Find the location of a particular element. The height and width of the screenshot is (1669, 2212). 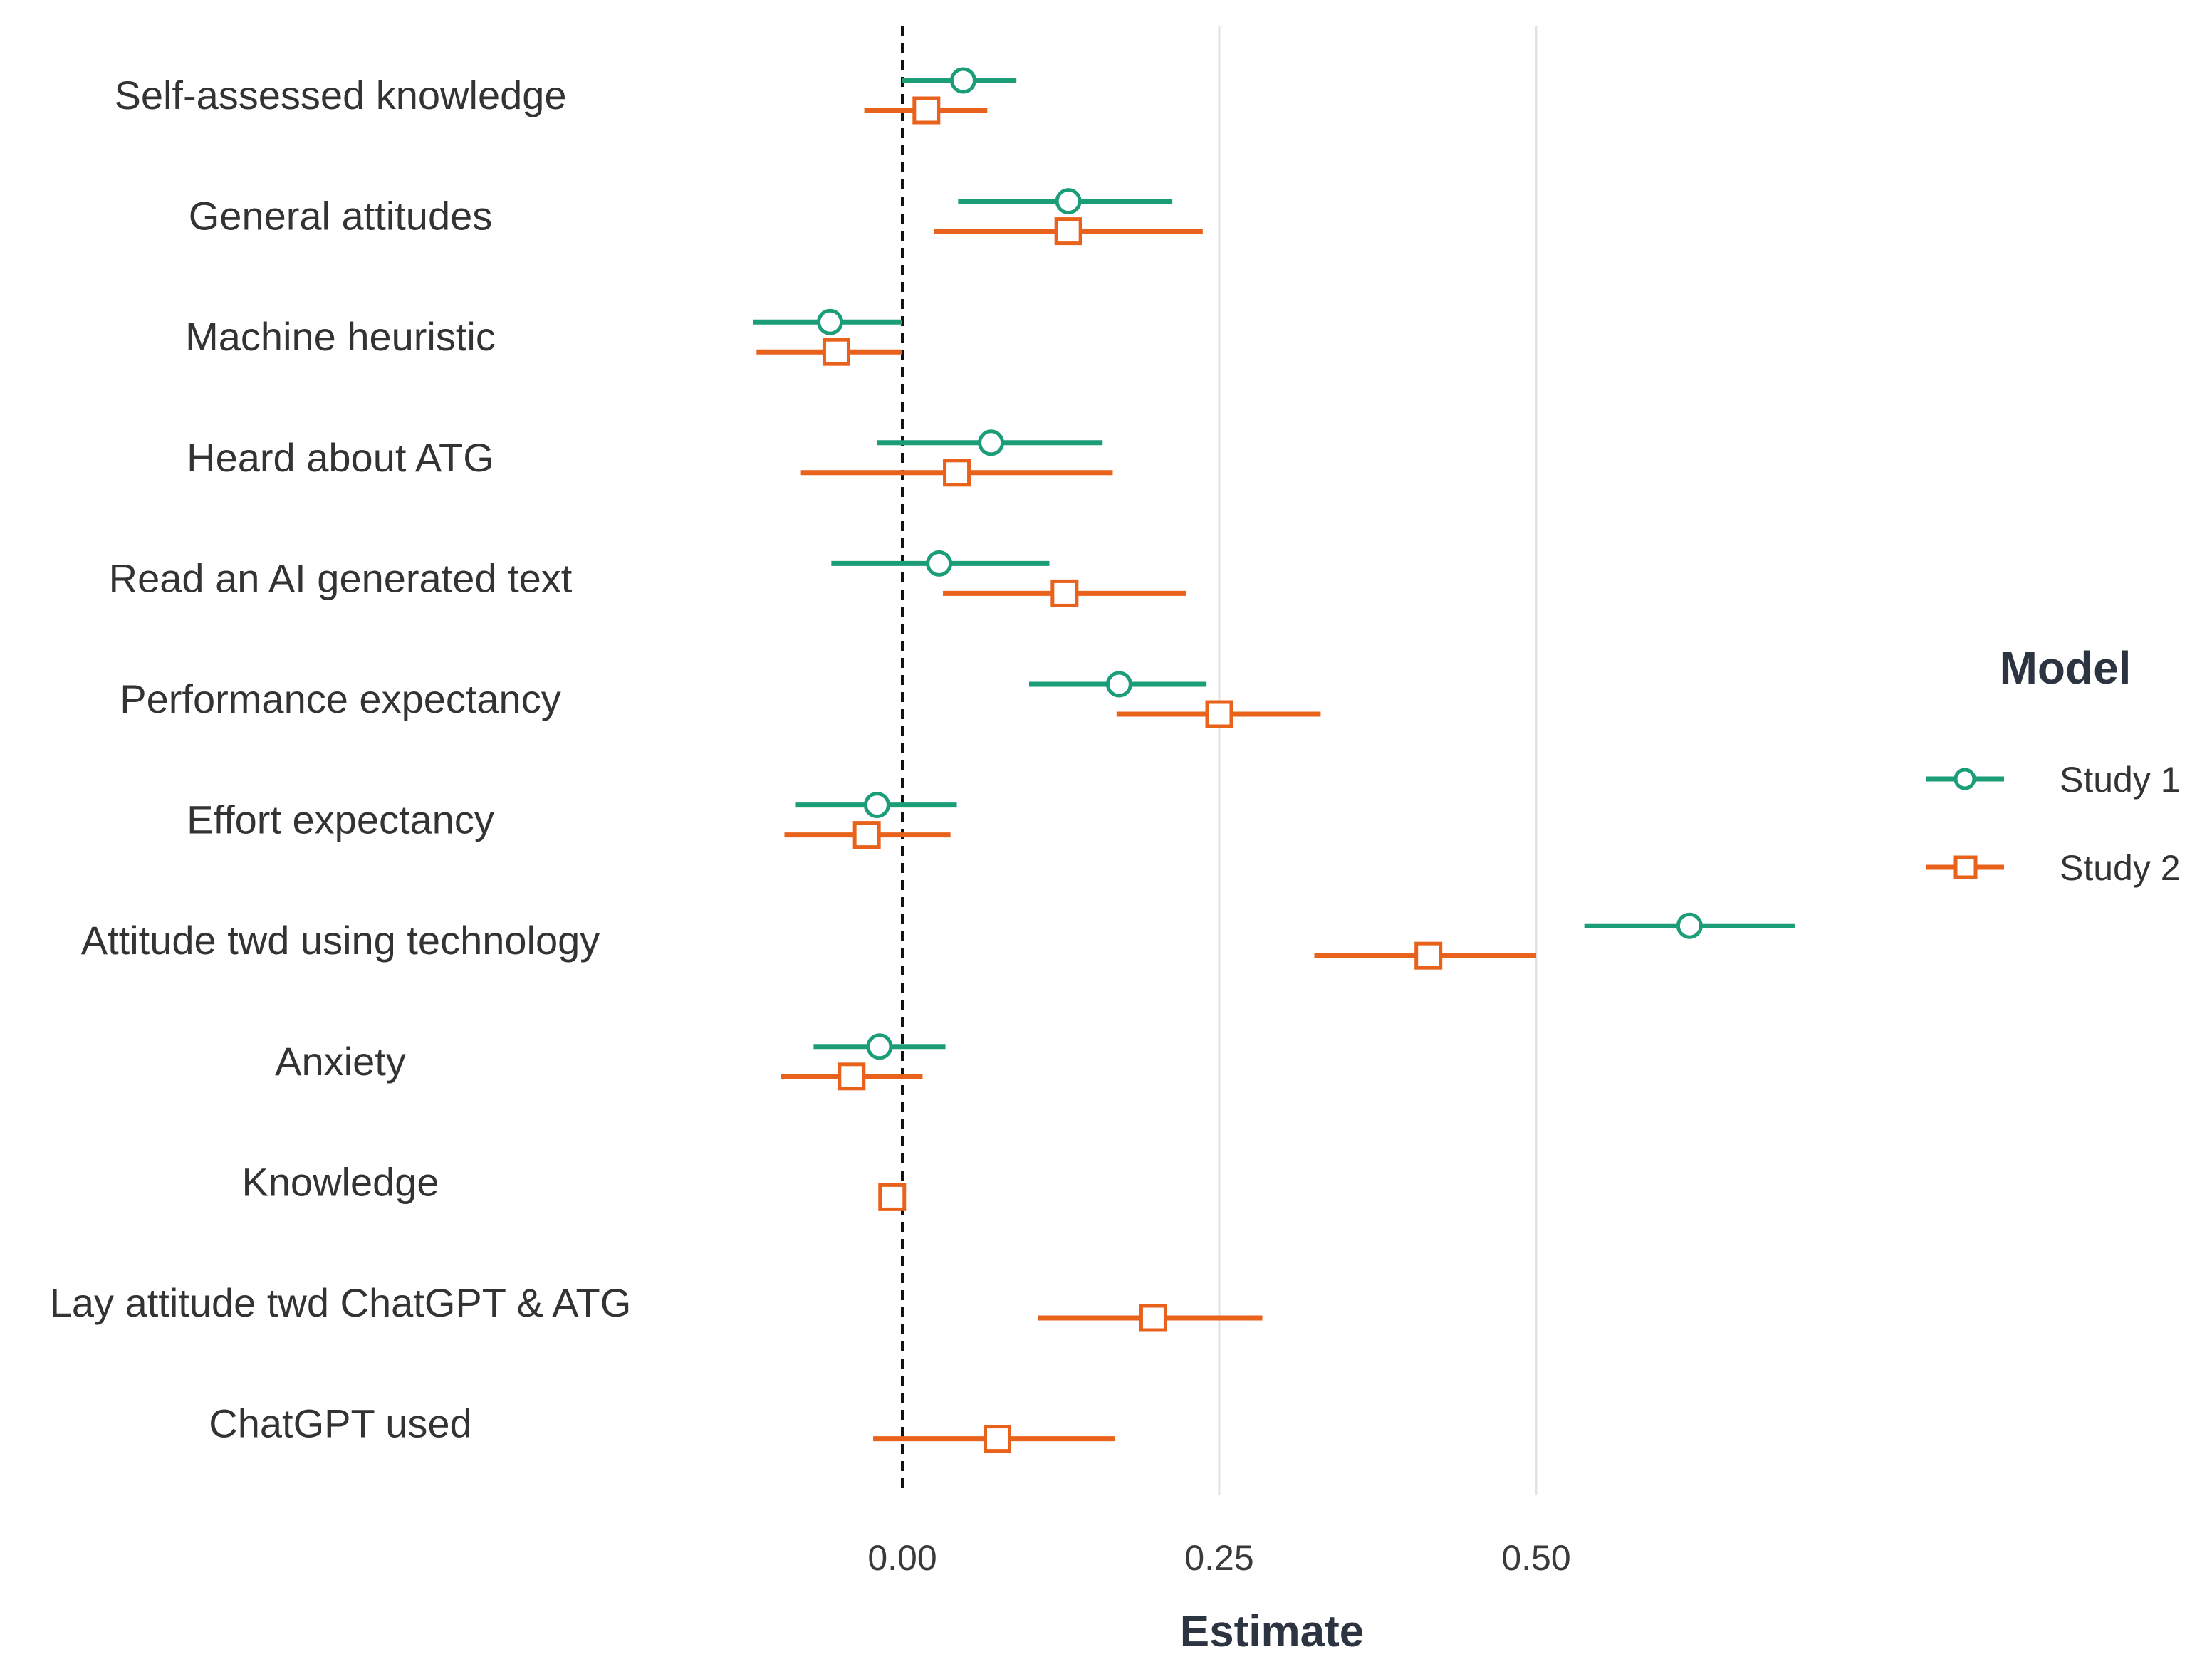

category-label: Heard about ATG is located at coordinates (340, 457).